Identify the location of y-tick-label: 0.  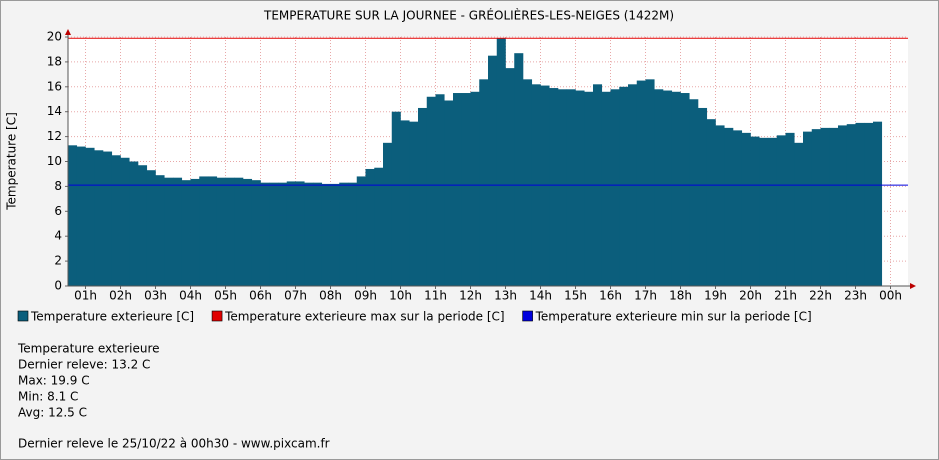
(58, 286).